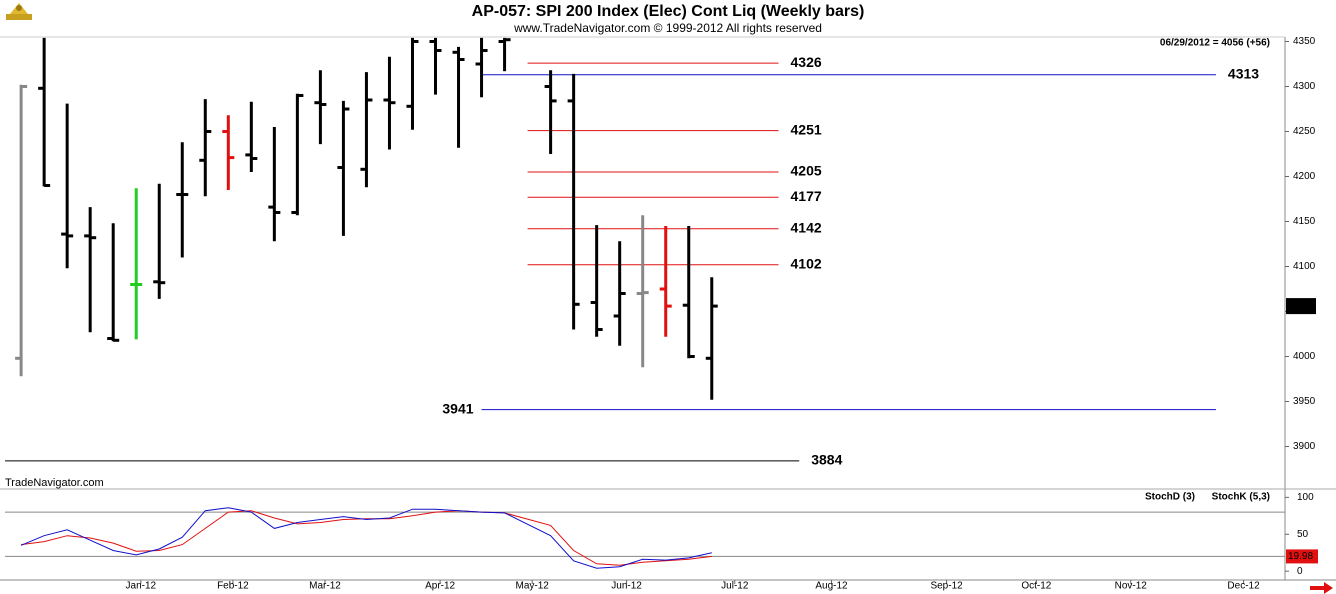 The image size is (1336, 594). Describe the element at coordinates (19, 11) in the screenshot. I see `logo` at that location.